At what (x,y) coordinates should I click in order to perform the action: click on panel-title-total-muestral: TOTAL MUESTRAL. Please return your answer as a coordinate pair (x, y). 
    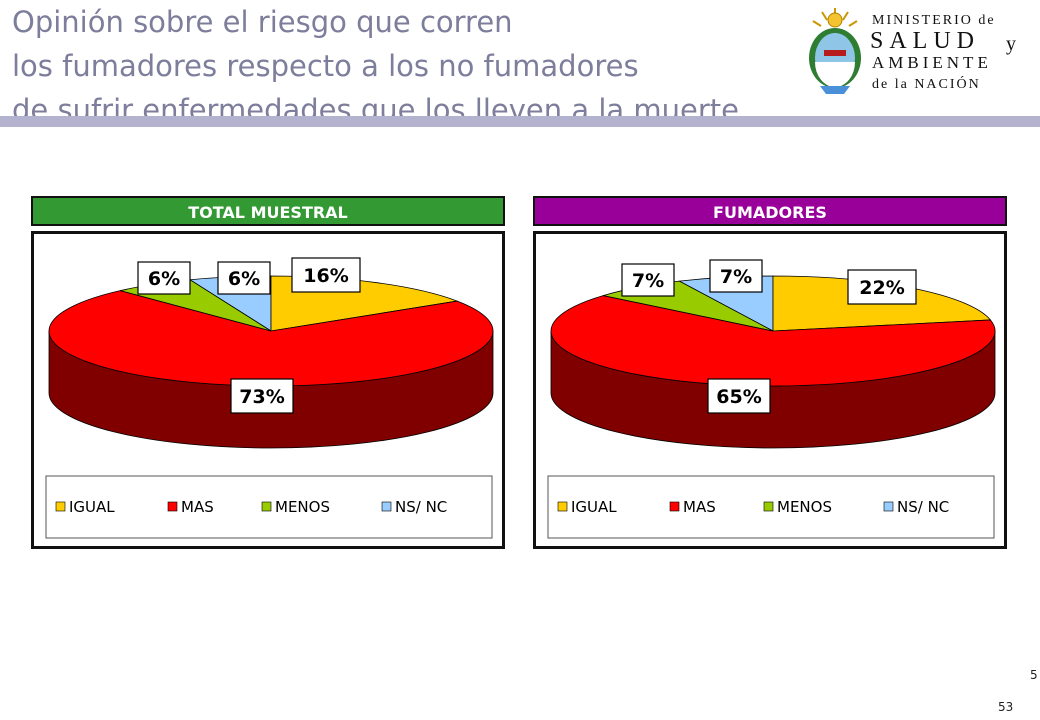
    Looking at the image, I should click on (268, 211).